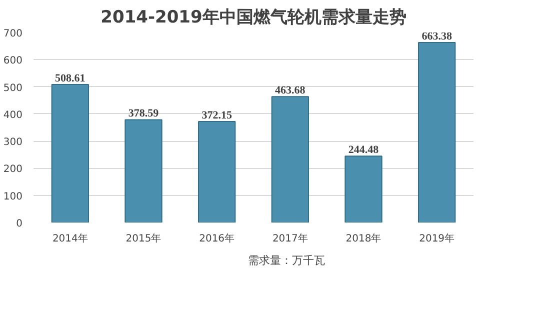 The width and height of the screenshot is (535, 328). Describe the element at coordinates (13, 34) in the screenshot. I see `y-tick-label: 700` at that location.